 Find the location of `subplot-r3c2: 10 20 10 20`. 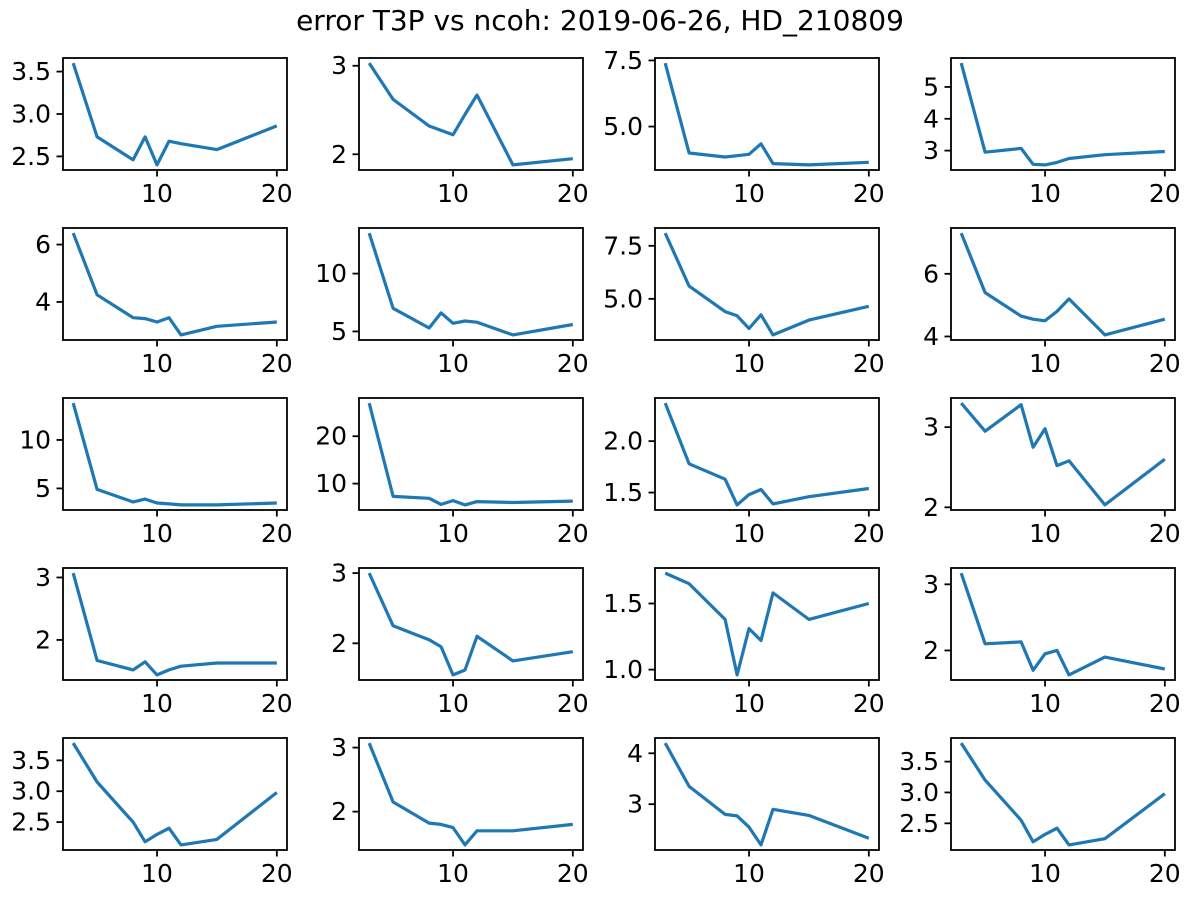

subplot-r3c2: 10 20 10 20 is located at coordinates (452, 472).